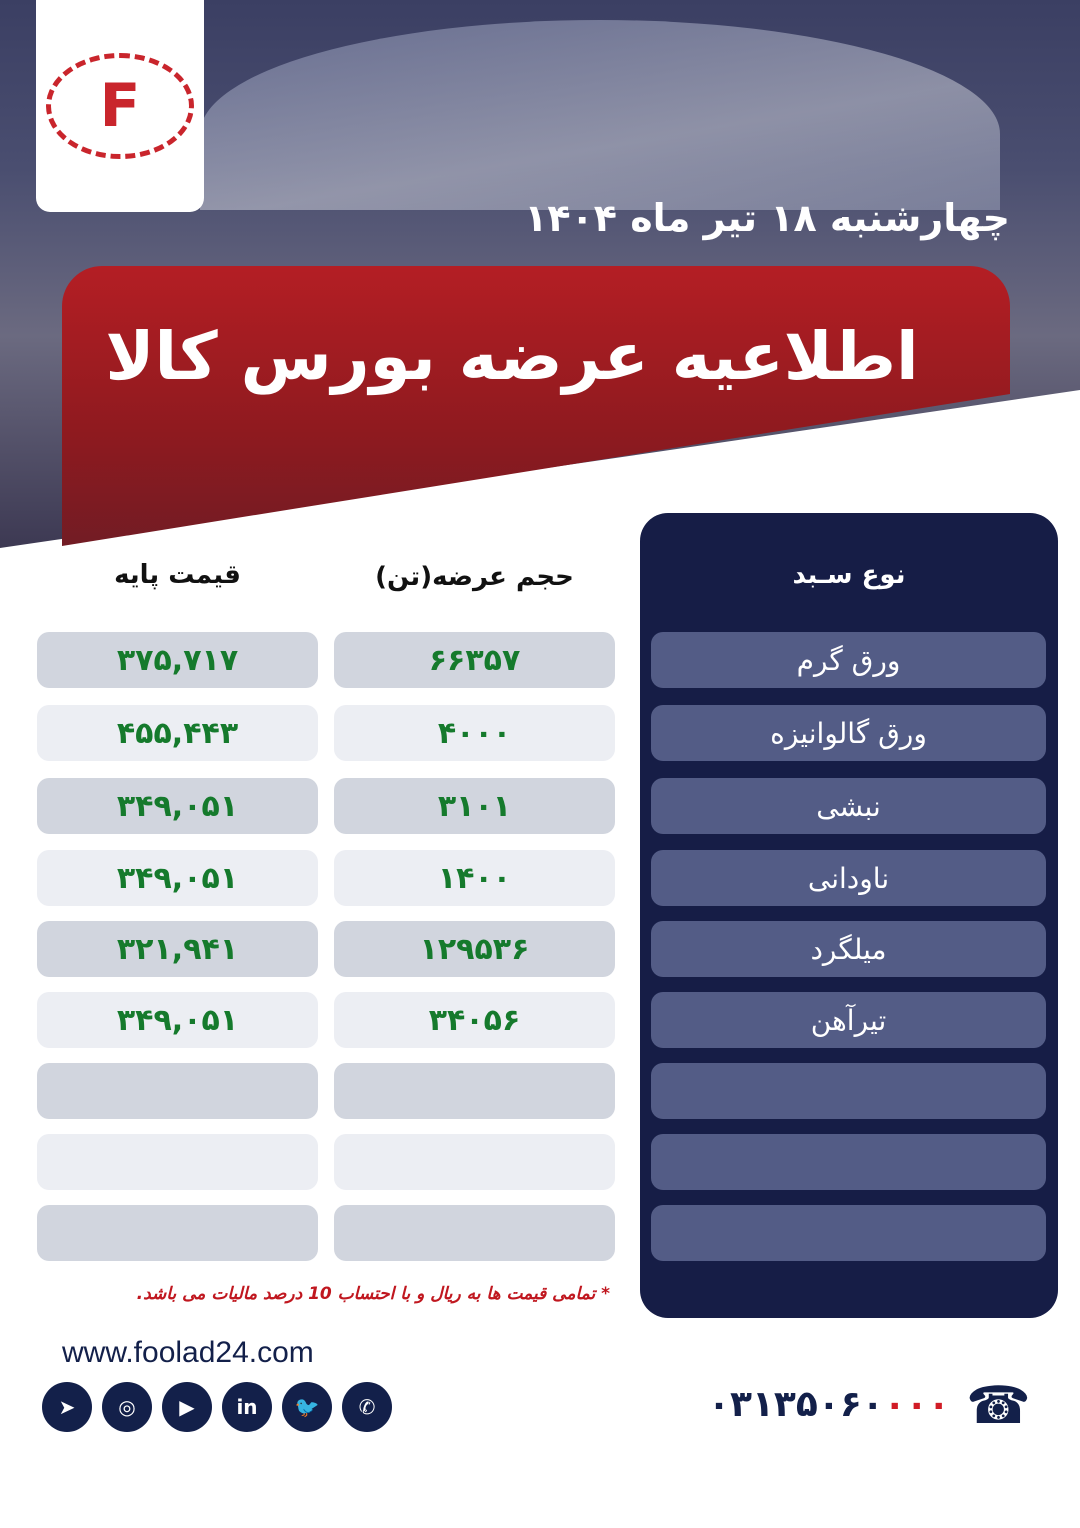  I want to click on header-price: قیمت پایه, so click(177, 575).